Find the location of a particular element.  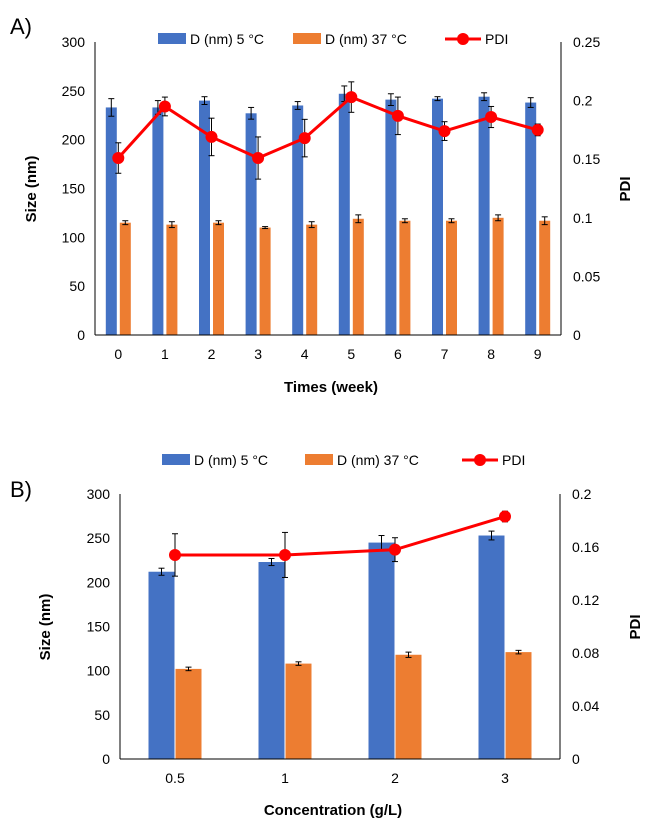

y-tick-label-right-b: 0.04 is located at coordinates (585, 706).